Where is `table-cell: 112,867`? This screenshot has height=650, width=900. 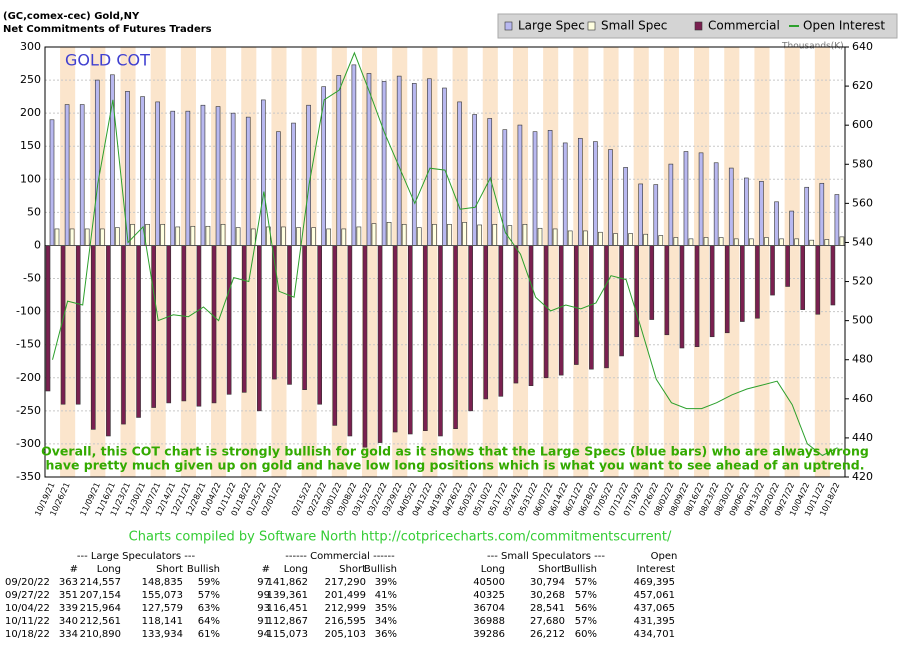
table-cell: 112,867 is located at coordinates (287, 621).